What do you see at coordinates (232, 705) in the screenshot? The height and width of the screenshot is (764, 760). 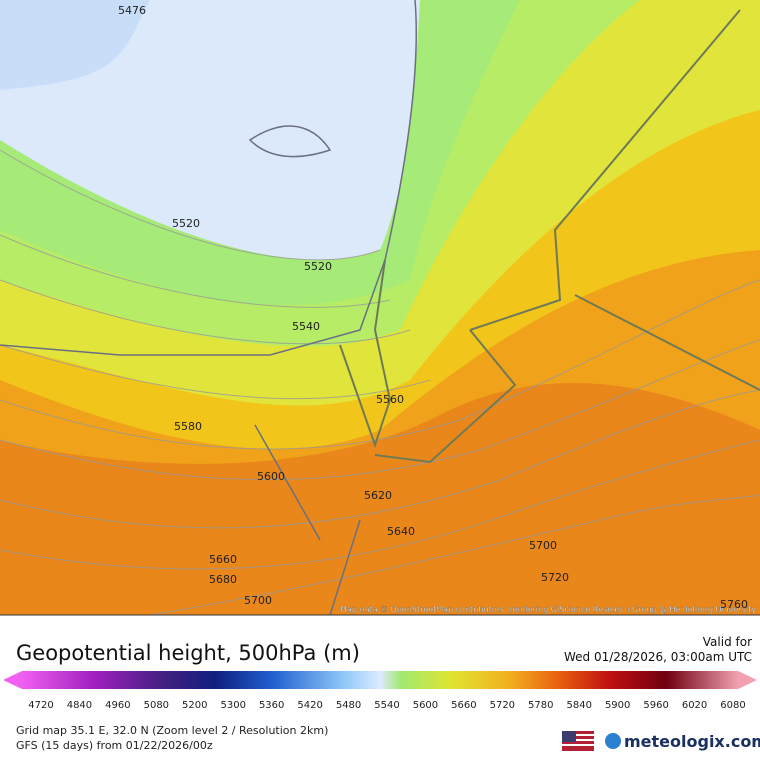 I see `colorbar-label: 5300` at bounding box center [232, 705].